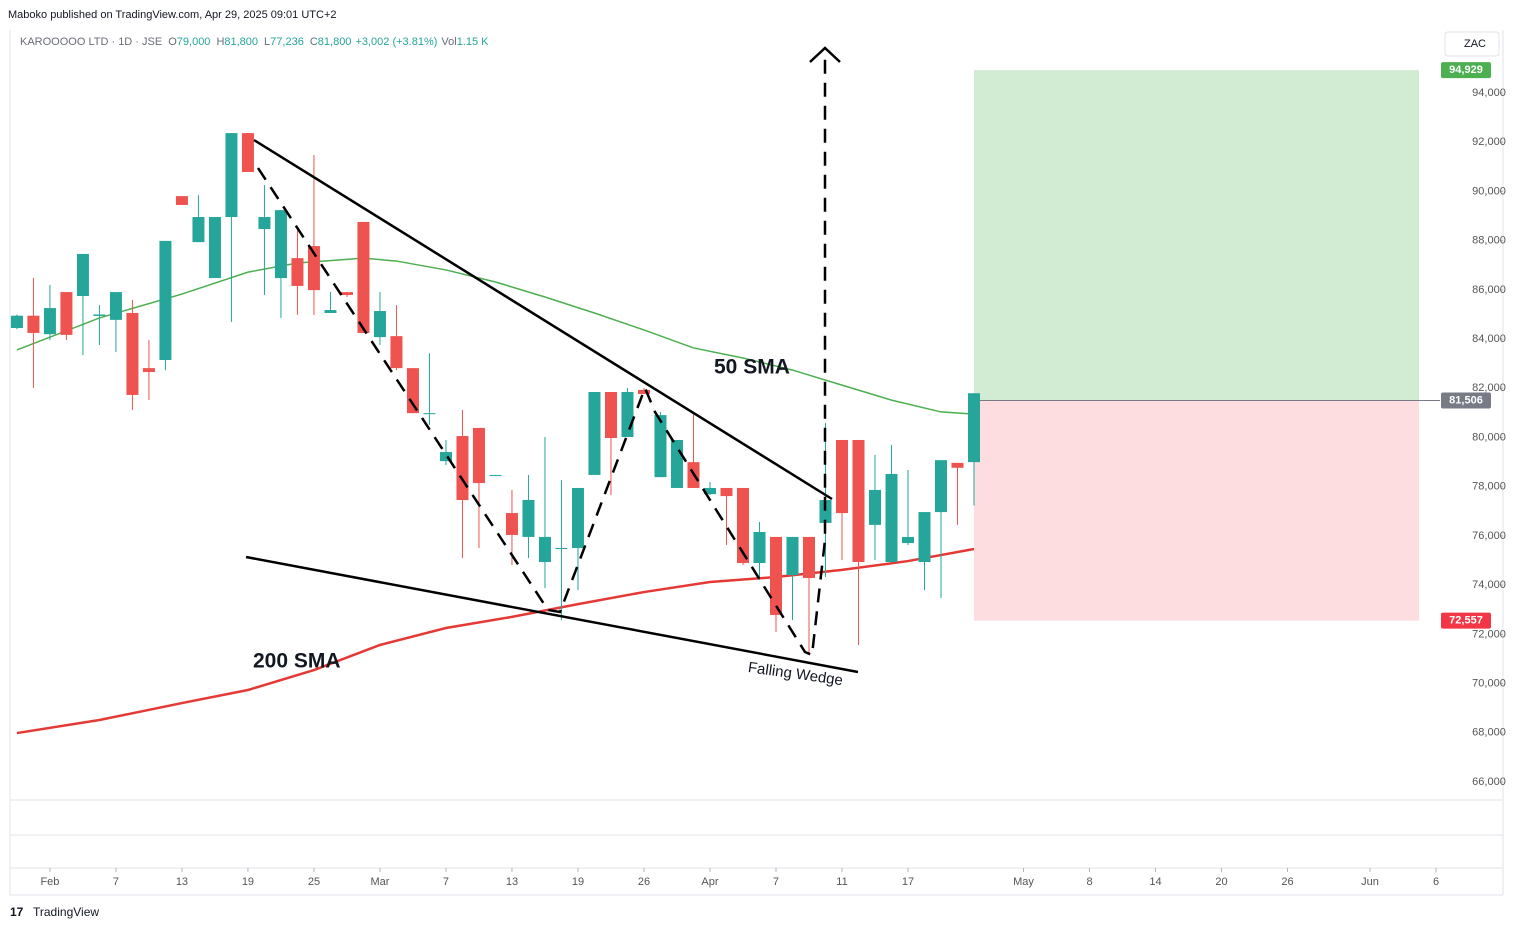  I want to click on target-zone, so click(1196, 235).